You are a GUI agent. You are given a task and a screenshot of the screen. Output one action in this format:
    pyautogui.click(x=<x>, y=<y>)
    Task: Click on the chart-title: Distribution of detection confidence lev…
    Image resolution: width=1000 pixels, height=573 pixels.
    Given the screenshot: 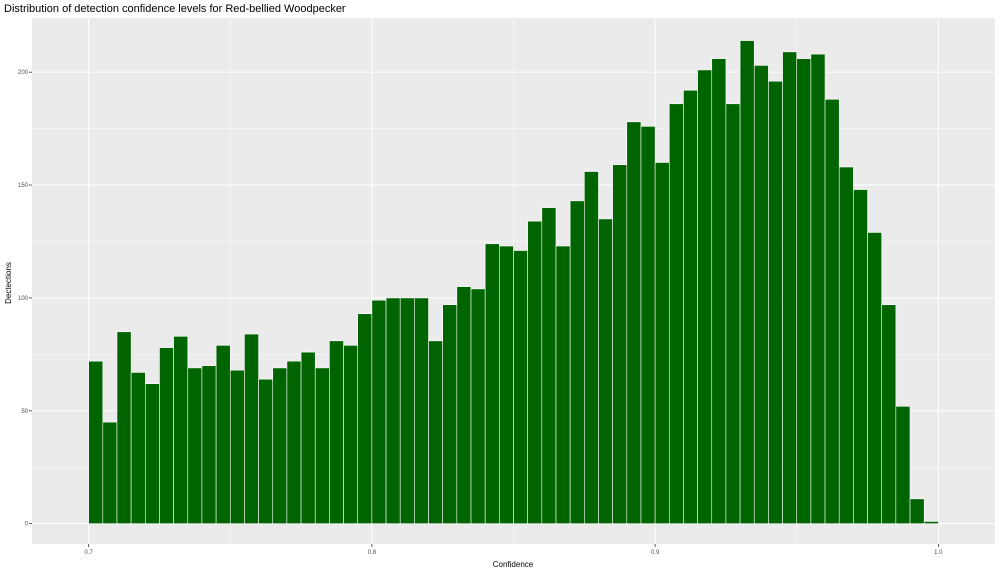 What is the action you would take?
    pyautogui.click(x=175, y=9)
    